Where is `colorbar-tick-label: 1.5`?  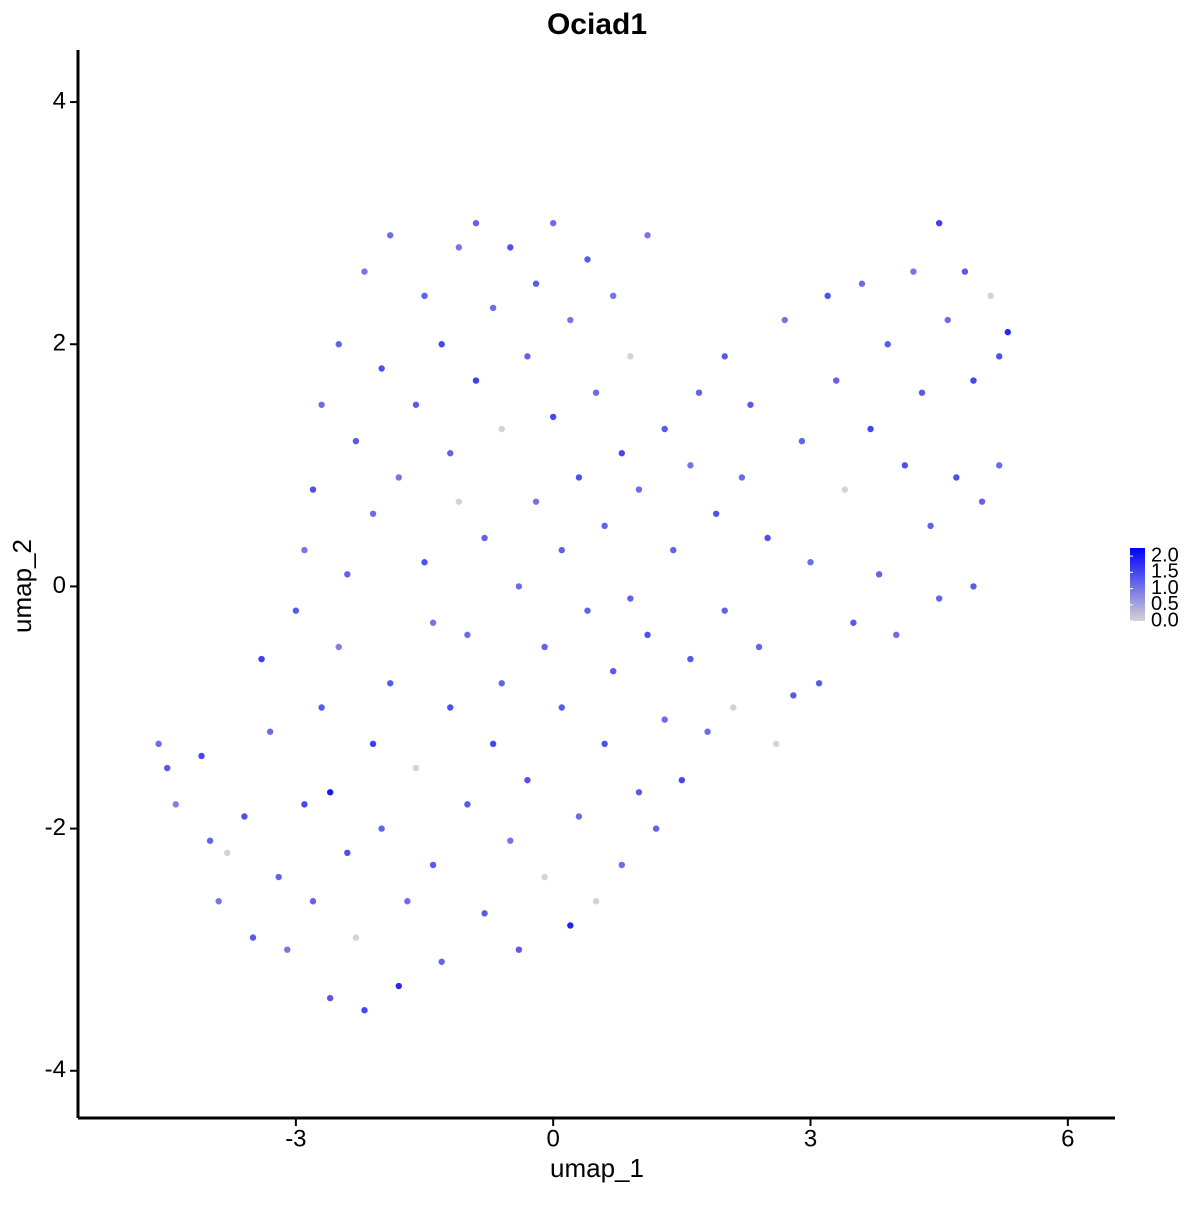 colorbar-tick-label: 1.5 is located at coordinates (1165, 572).